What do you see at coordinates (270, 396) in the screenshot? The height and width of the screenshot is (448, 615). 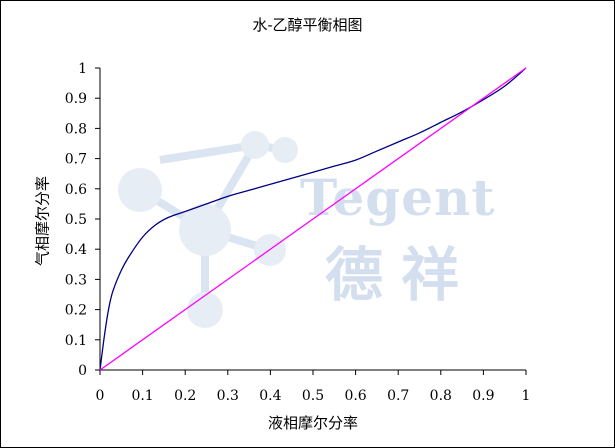 I see `x-tick-label: 0.4` at bounding box center [270, 396].